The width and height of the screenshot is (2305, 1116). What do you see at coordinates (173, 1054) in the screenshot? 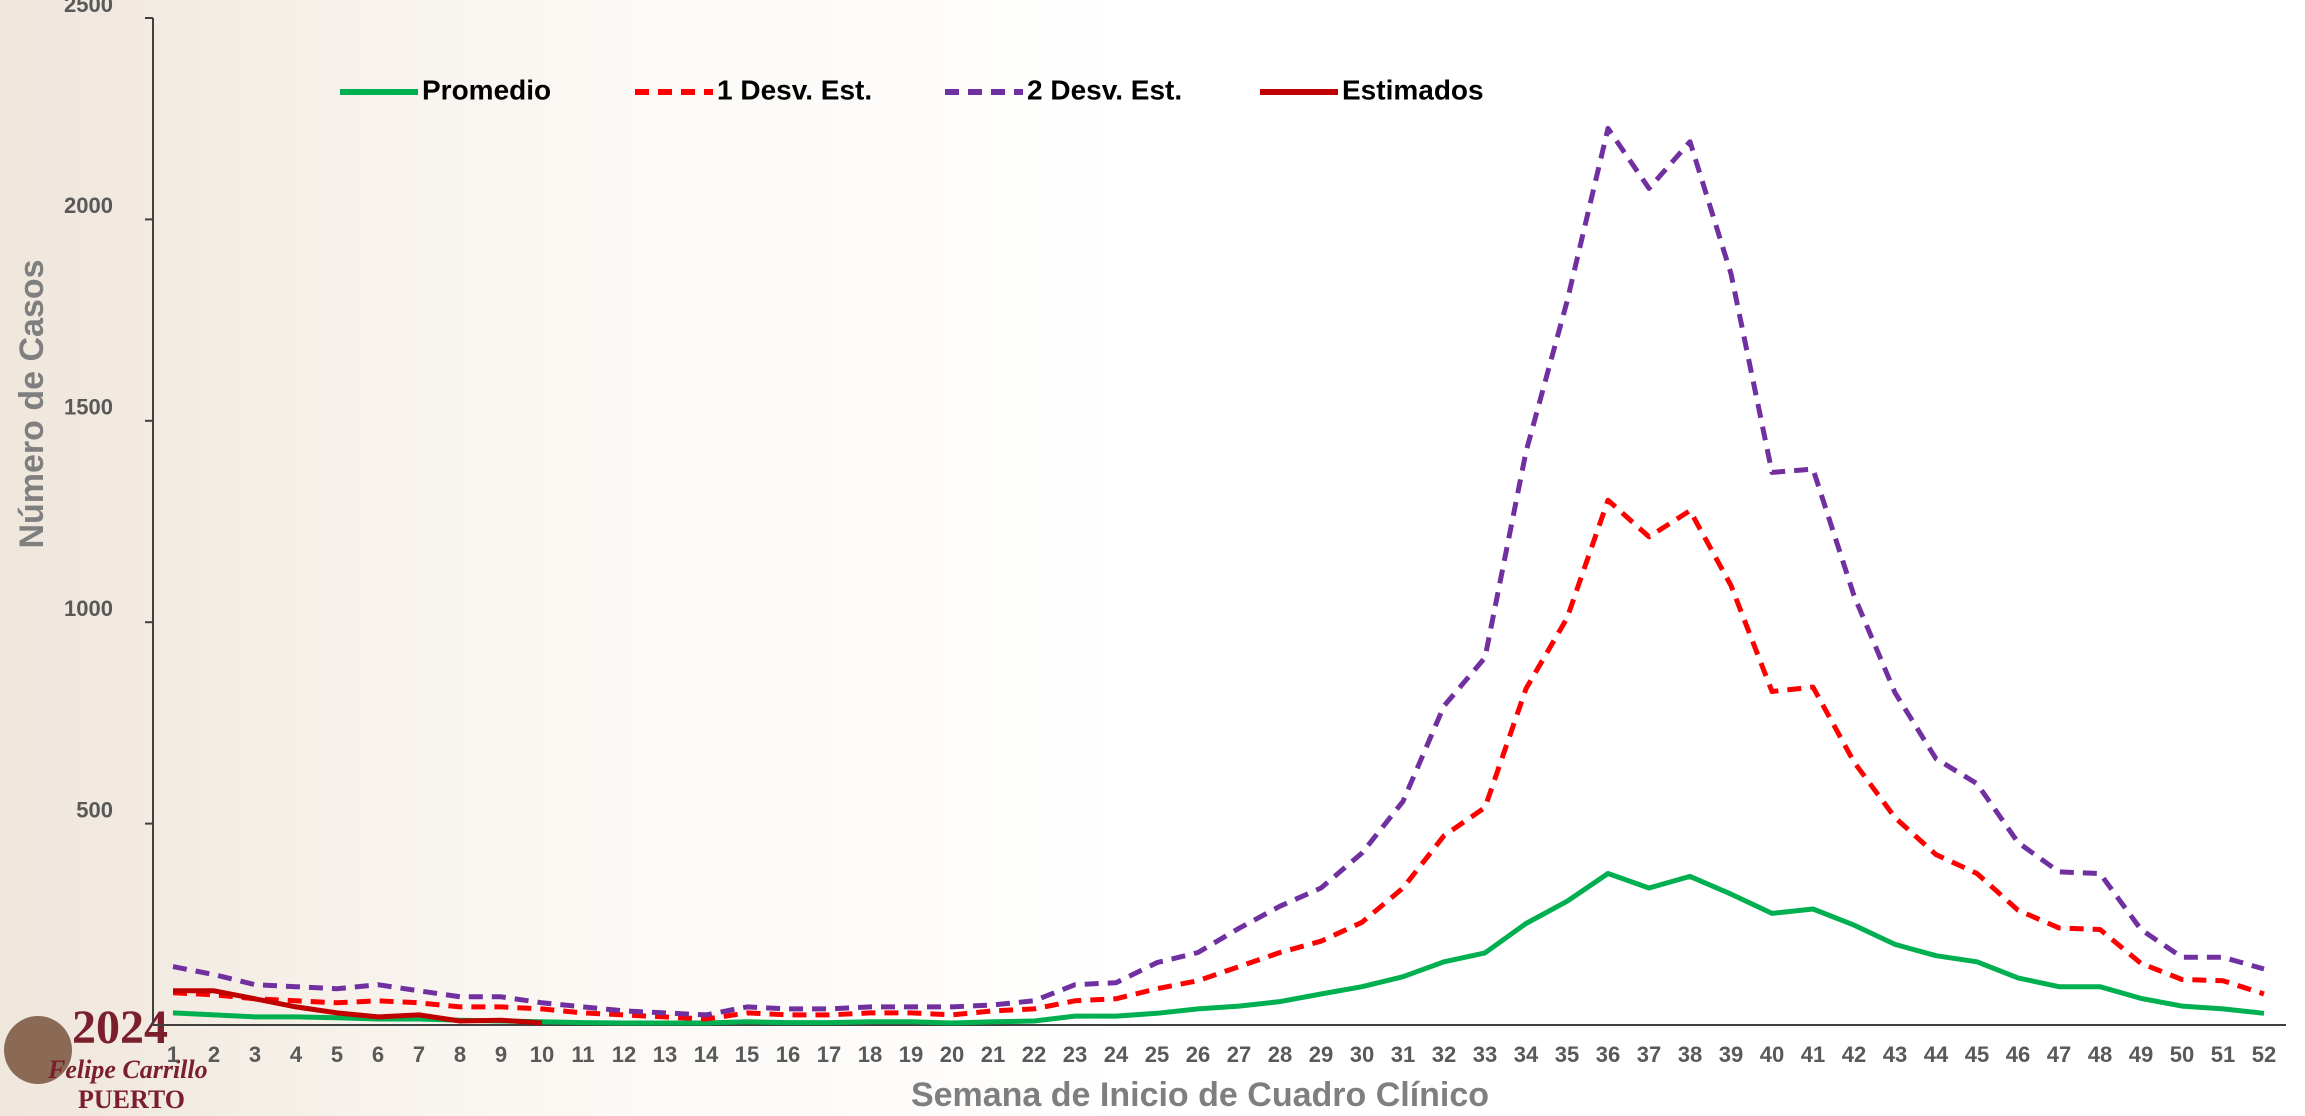
I see `x-tick-label: 1` at bounding box center [173, 1054].